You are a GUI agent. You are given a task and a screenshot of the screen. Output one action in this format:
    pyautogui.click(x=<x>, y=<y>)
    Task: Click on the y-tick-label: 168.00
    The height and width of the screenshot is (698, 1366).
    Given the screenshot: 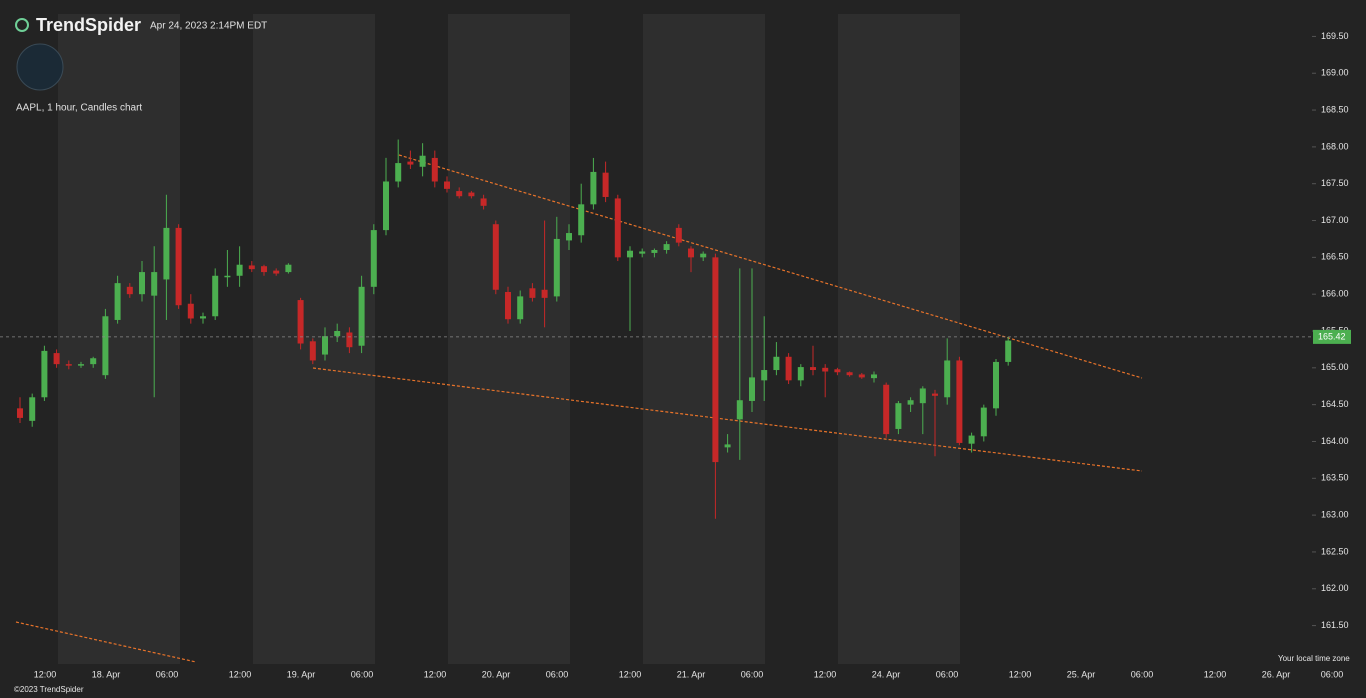 What is the action you would take?
    pyautogui.click(x=1335, y=146)
    